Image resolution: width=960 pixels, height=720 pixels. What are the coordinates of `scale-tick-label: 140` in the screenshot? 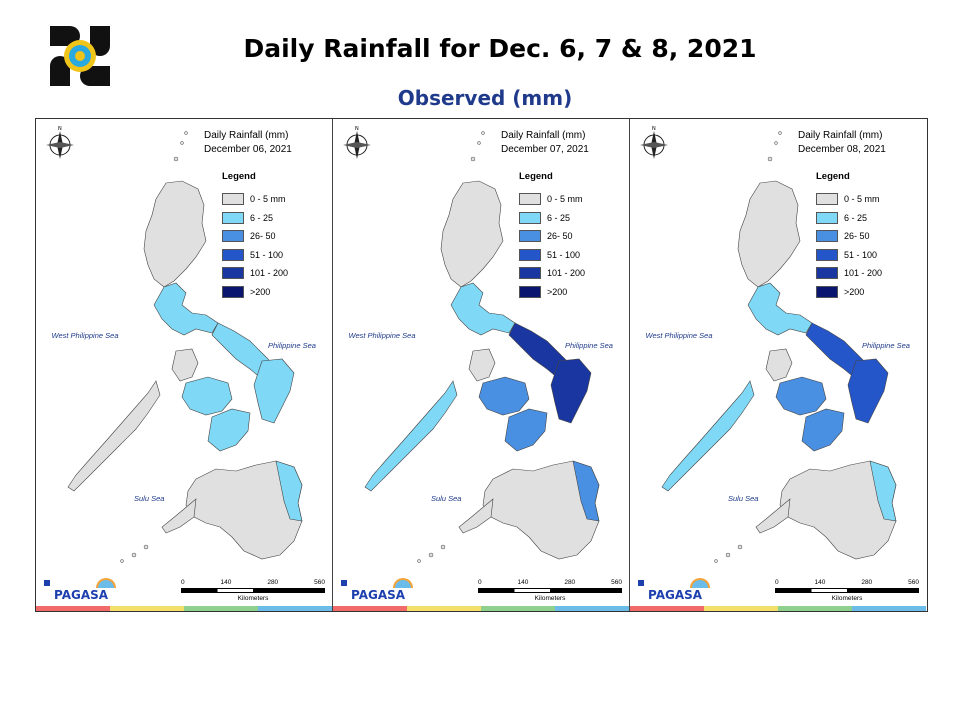 It's located at (820, 582).